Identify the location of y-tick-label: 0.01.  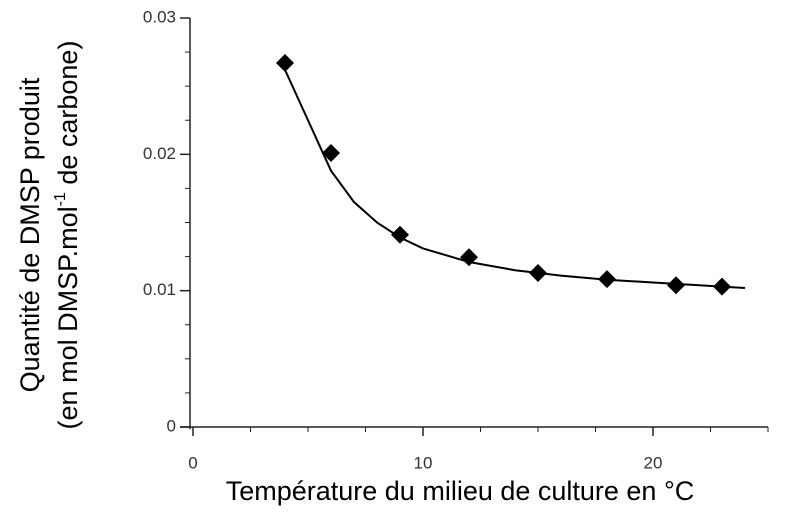
(159, 289).